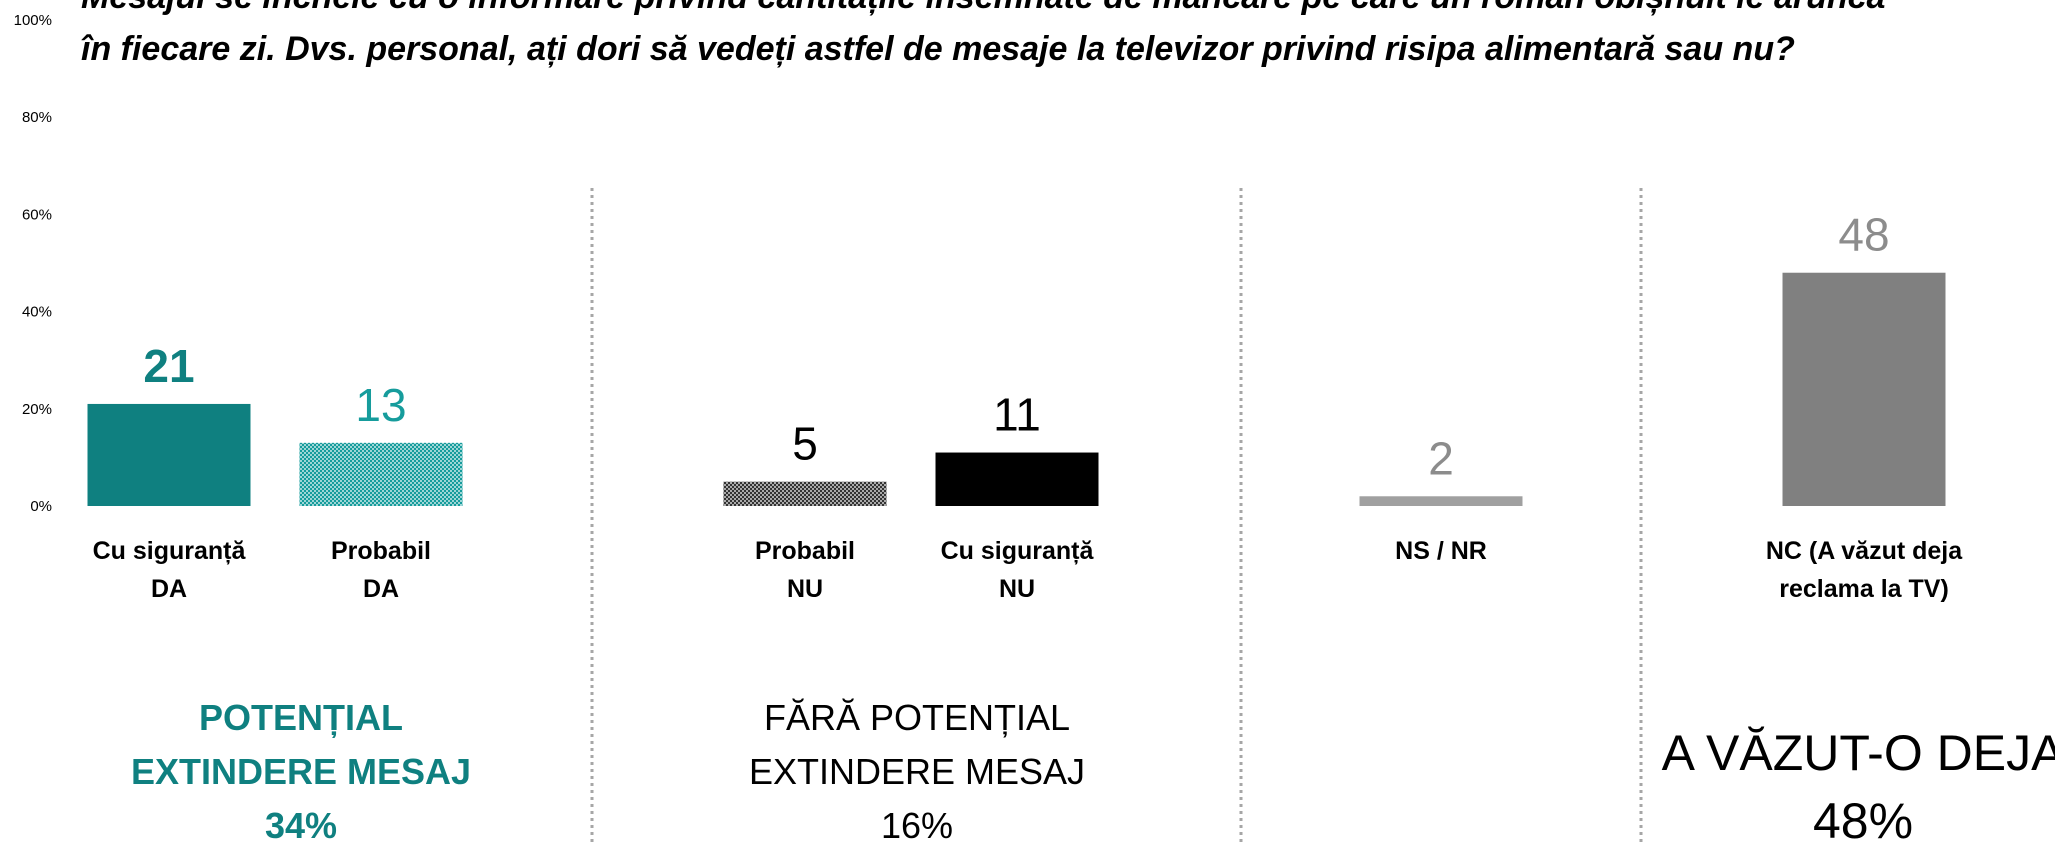 Image resolution: width=2055 pixels, height=843 pixels. I want to click on category-label: NS / NR, so click(1441, 551).